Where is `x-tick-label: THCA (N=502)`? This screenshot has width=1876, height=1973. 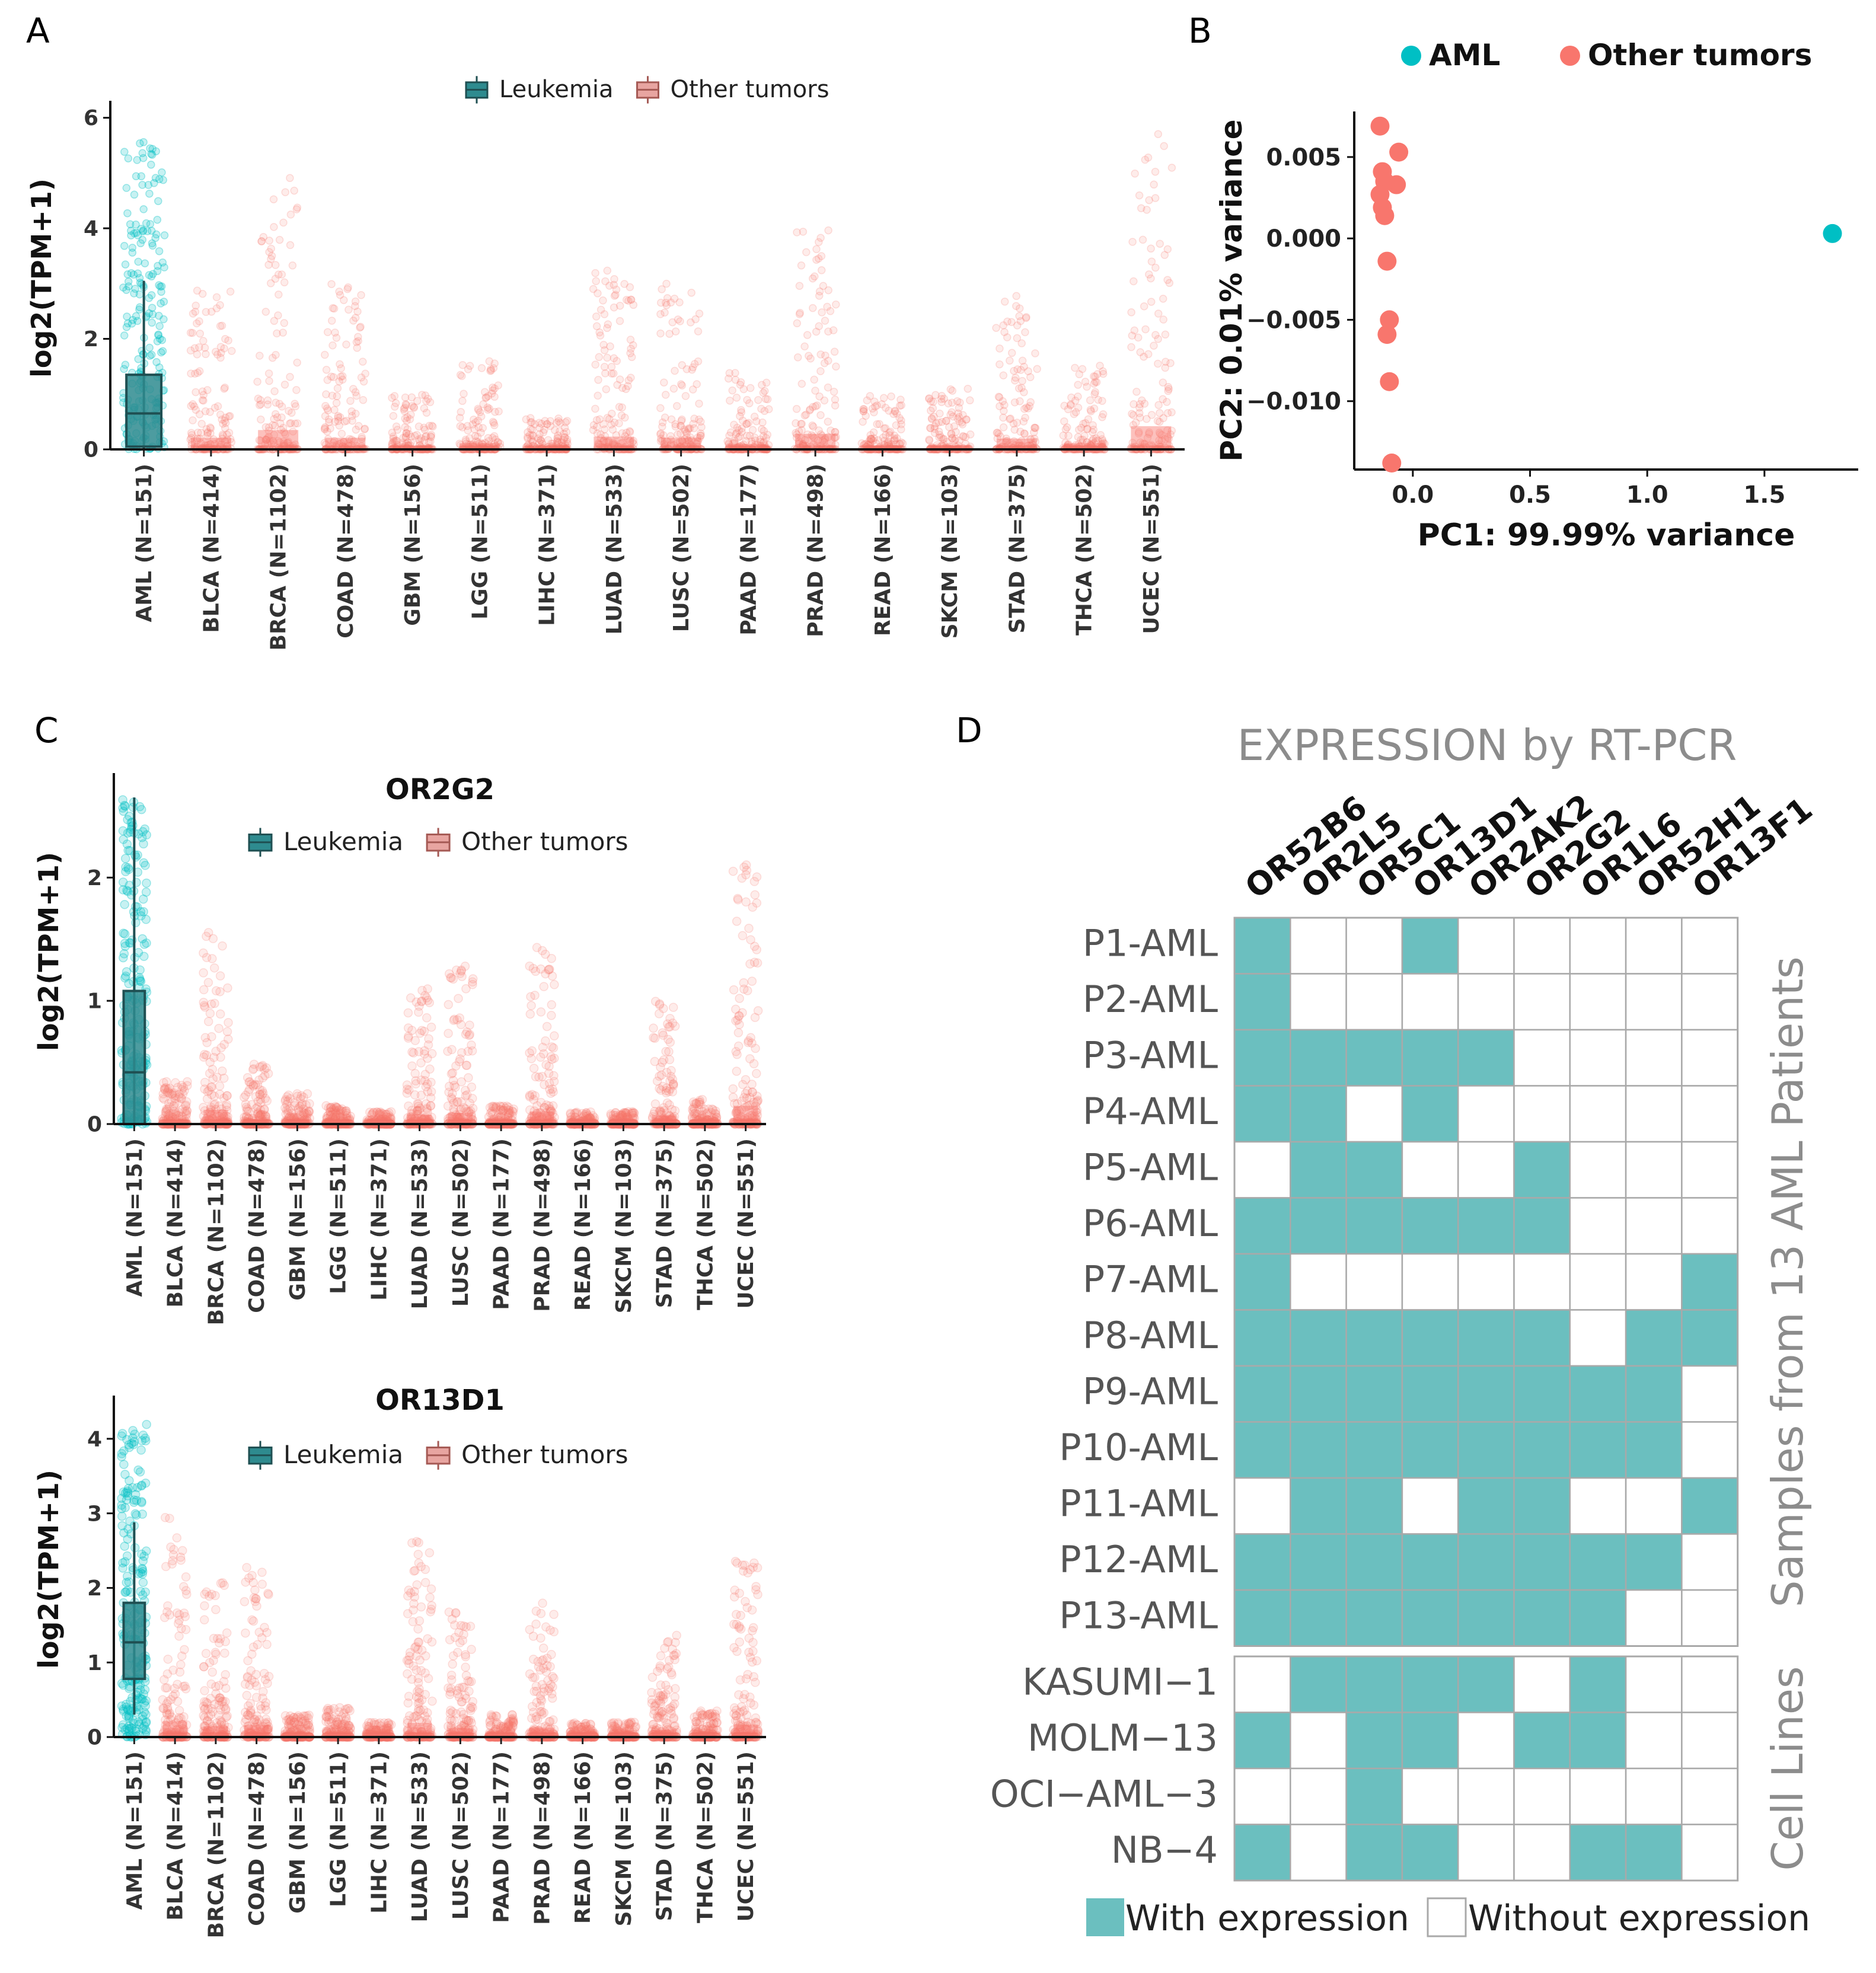
x-tick-label: THCA (N=502) is located at coordinates (1085, 550).